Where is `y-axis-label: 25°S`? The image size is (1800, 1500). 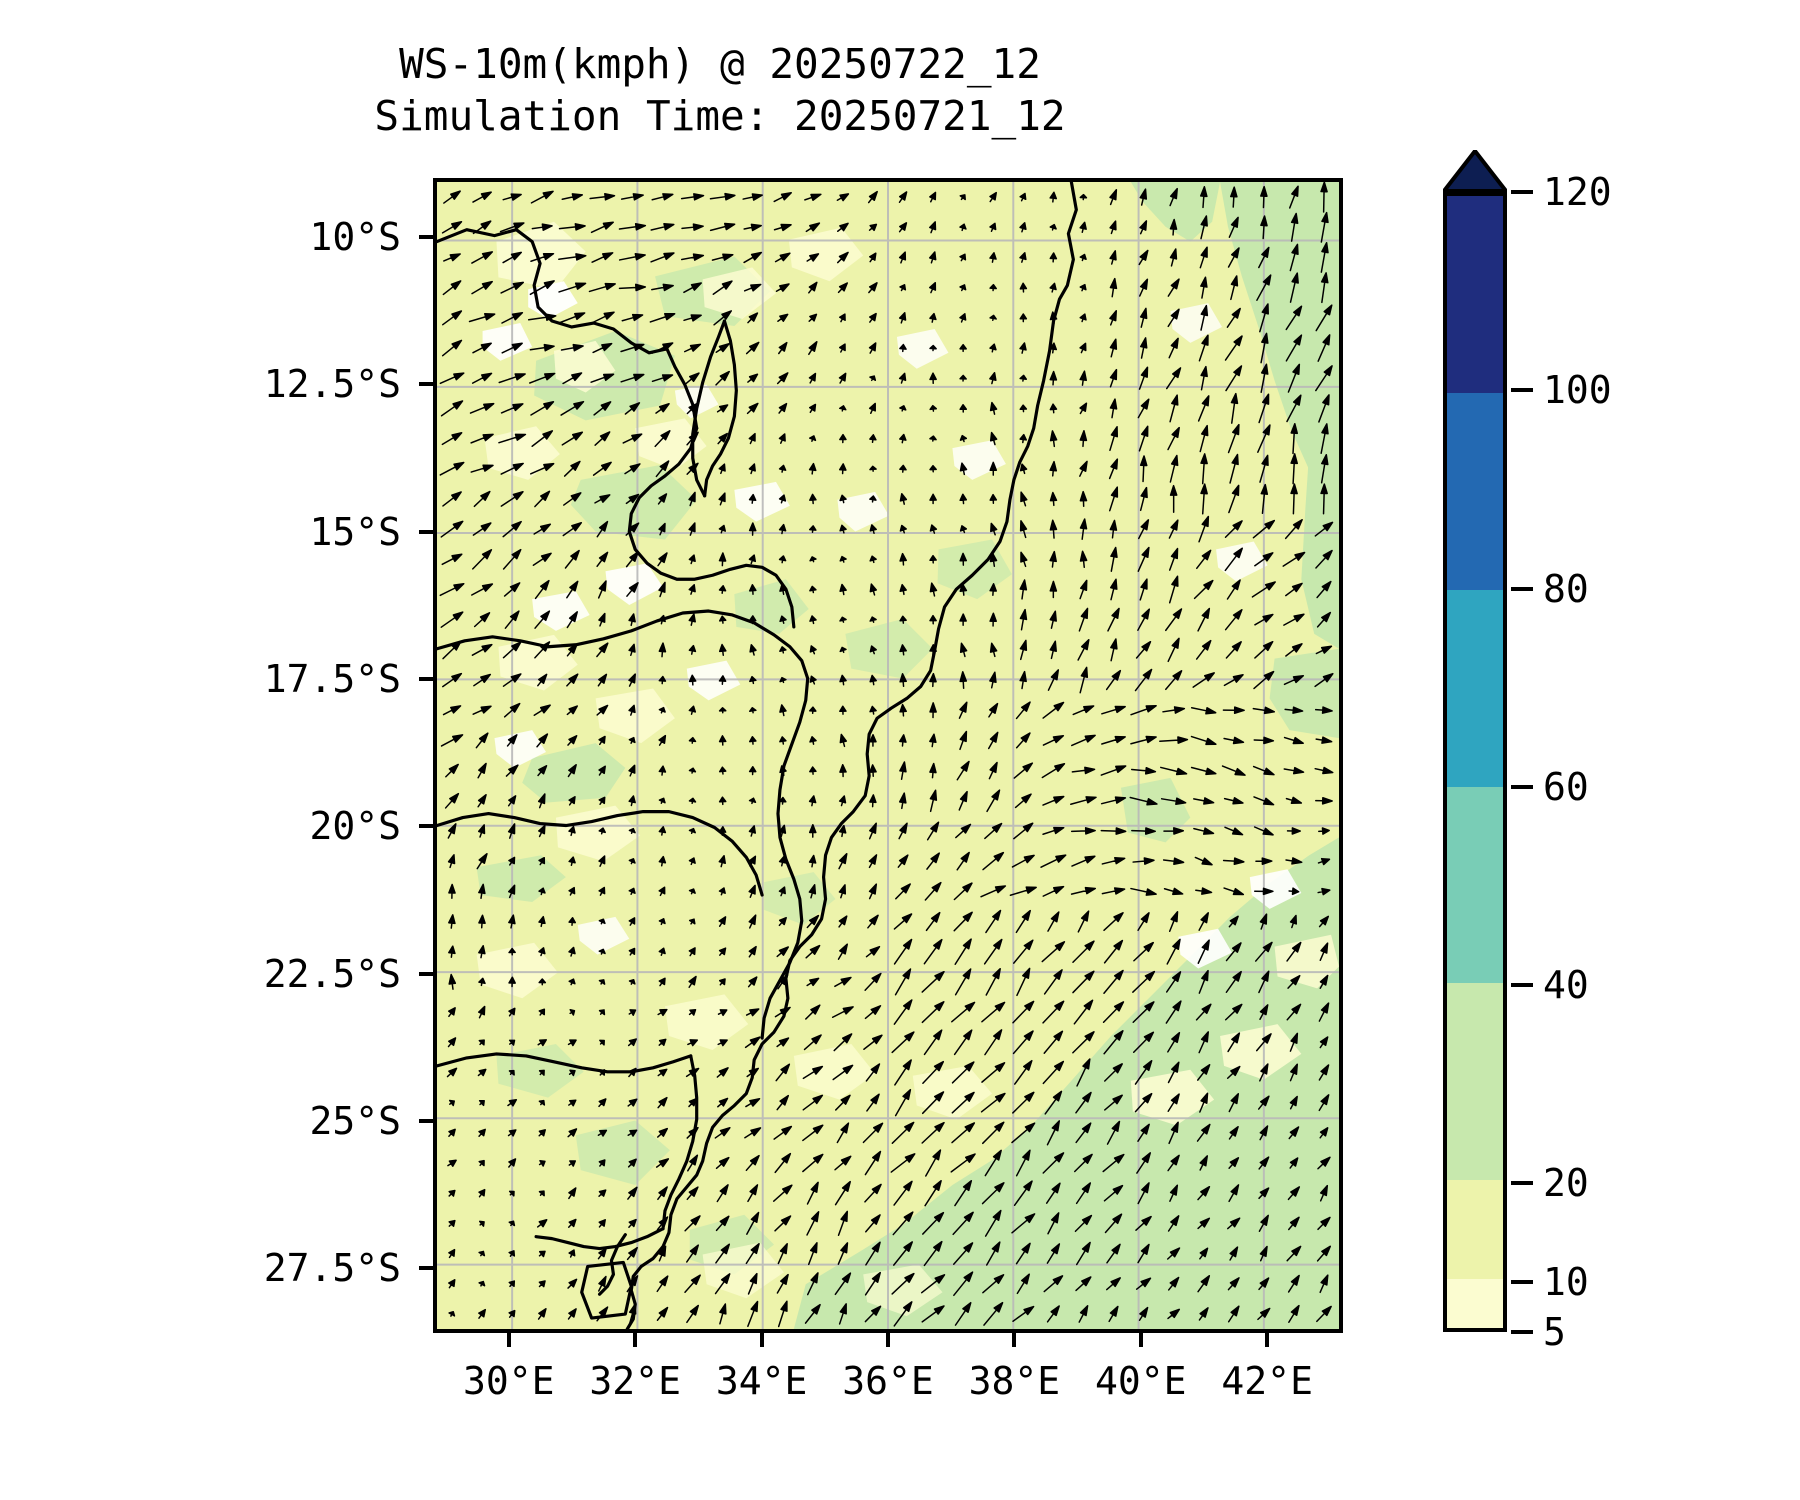 y-axis-label: 25°S is located at coordinates (355, 1120).